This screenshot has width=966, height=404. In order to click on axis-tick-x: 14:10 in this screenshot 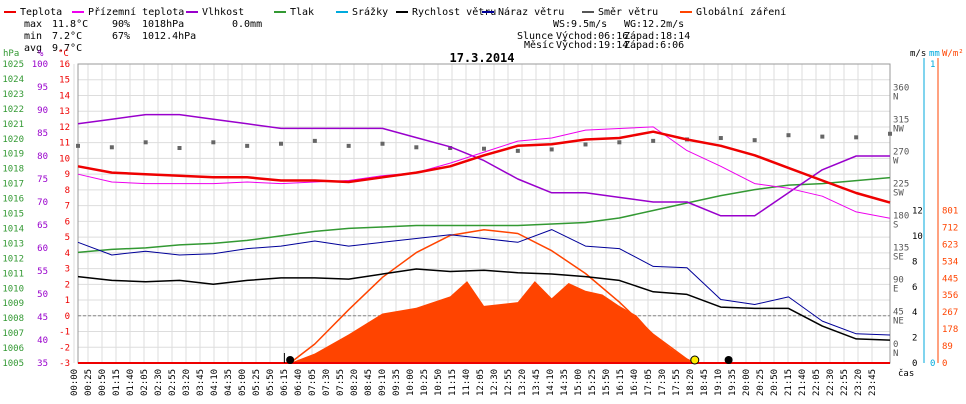, I will do `click(551, 382)`.